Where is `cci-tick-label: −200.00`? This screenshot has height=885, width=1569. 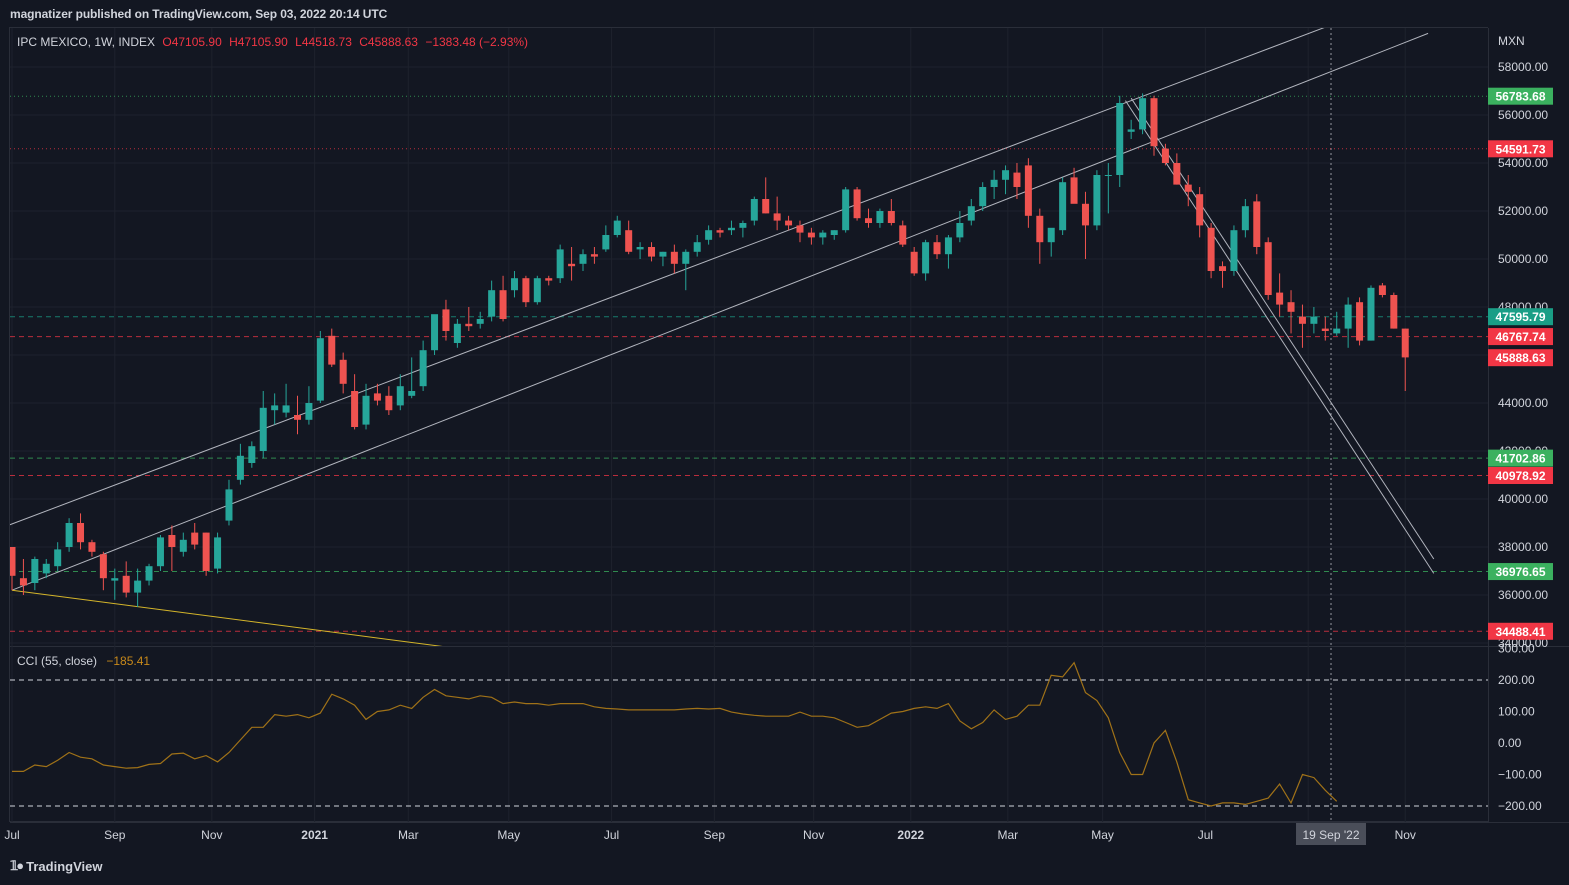 cci-tick-label: −200.00 is located at coordinates (1520, 806).